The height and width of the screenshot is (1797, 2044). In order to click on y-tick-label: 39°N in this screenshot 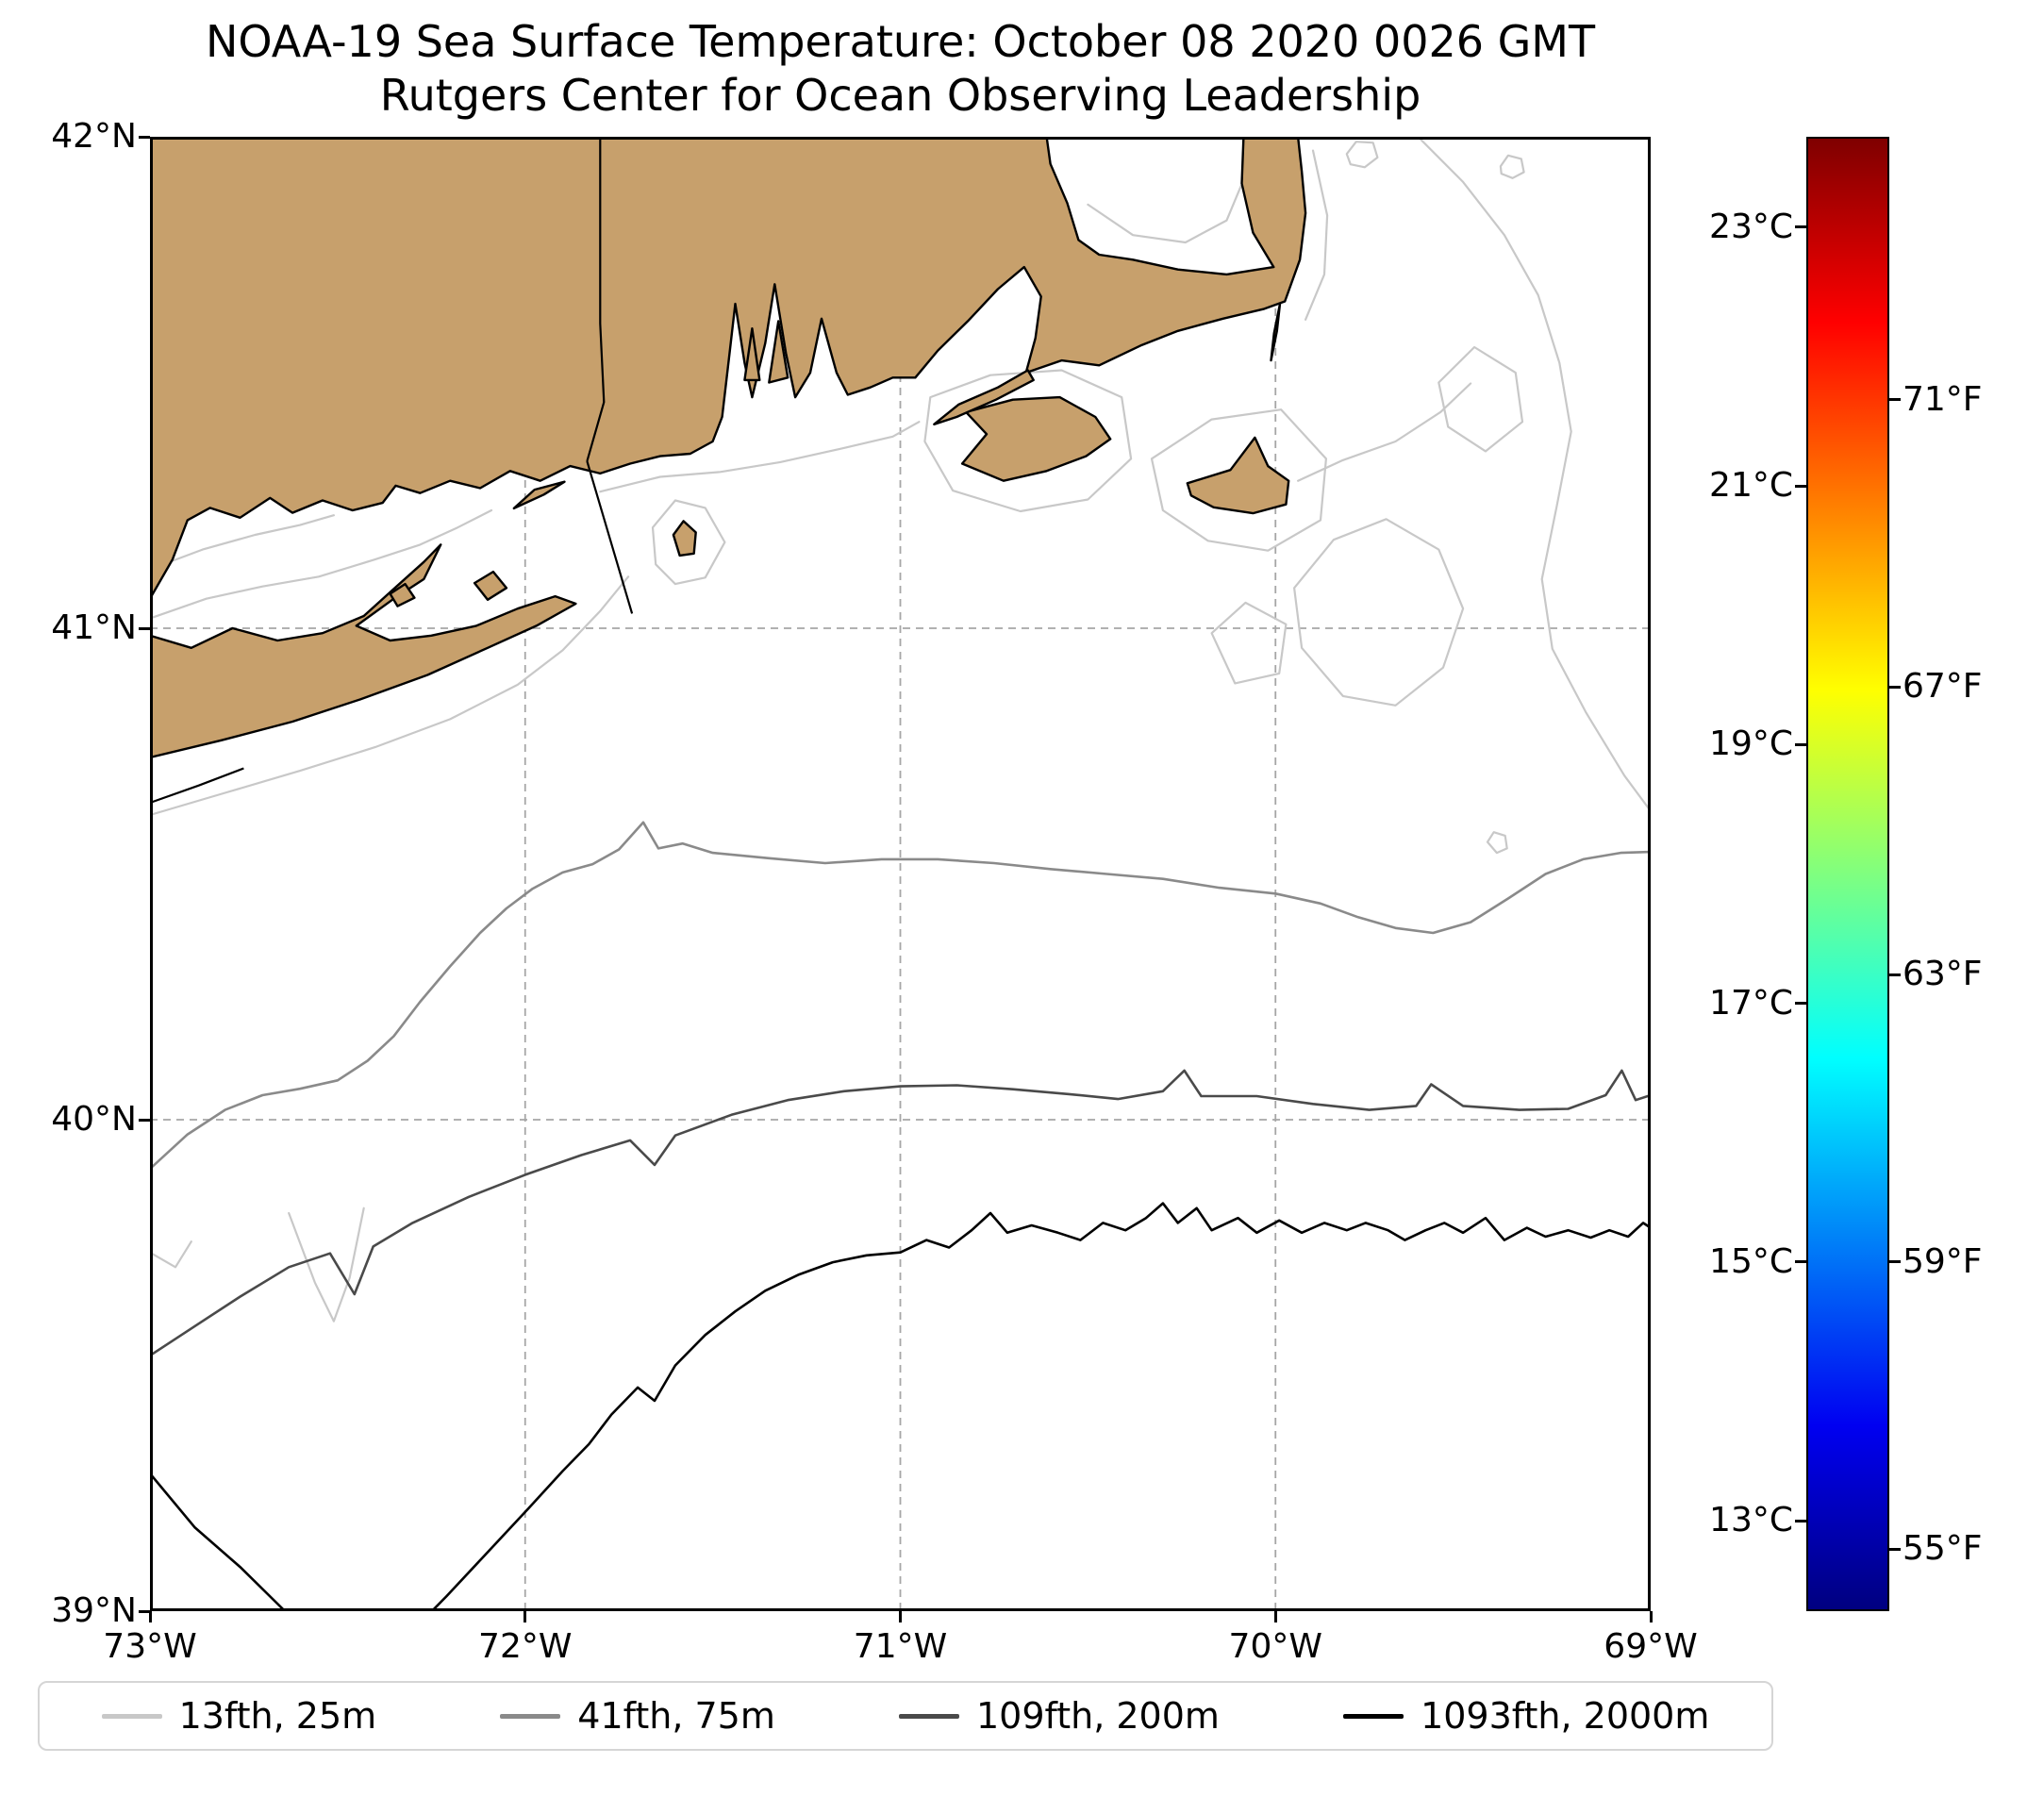, I will do `click(94, 1610)`.